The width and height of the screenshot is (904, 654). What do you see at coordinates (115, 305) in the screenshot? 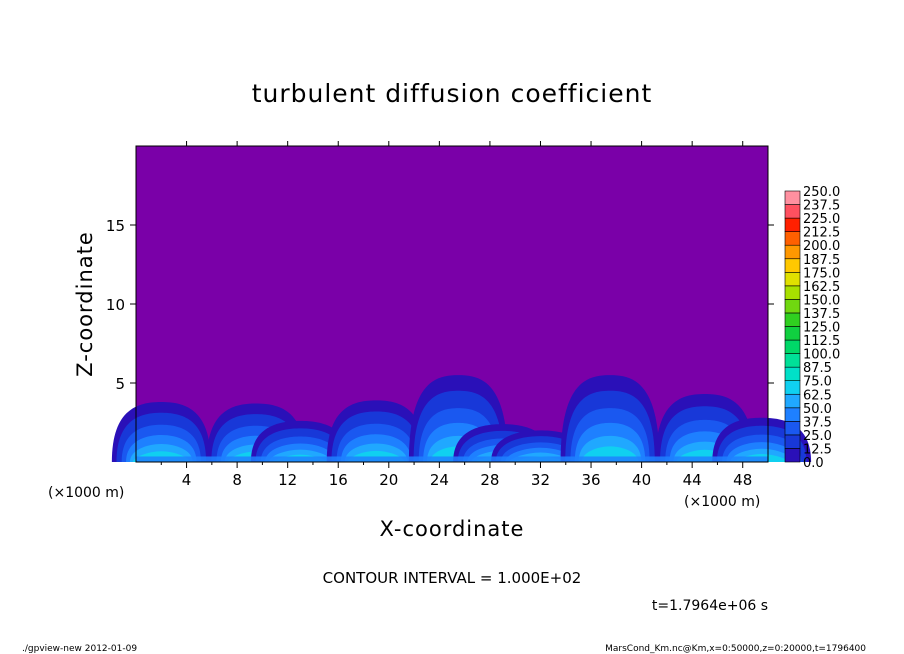
I see `y-tick-label: 10` at bounding box center [115, 305].